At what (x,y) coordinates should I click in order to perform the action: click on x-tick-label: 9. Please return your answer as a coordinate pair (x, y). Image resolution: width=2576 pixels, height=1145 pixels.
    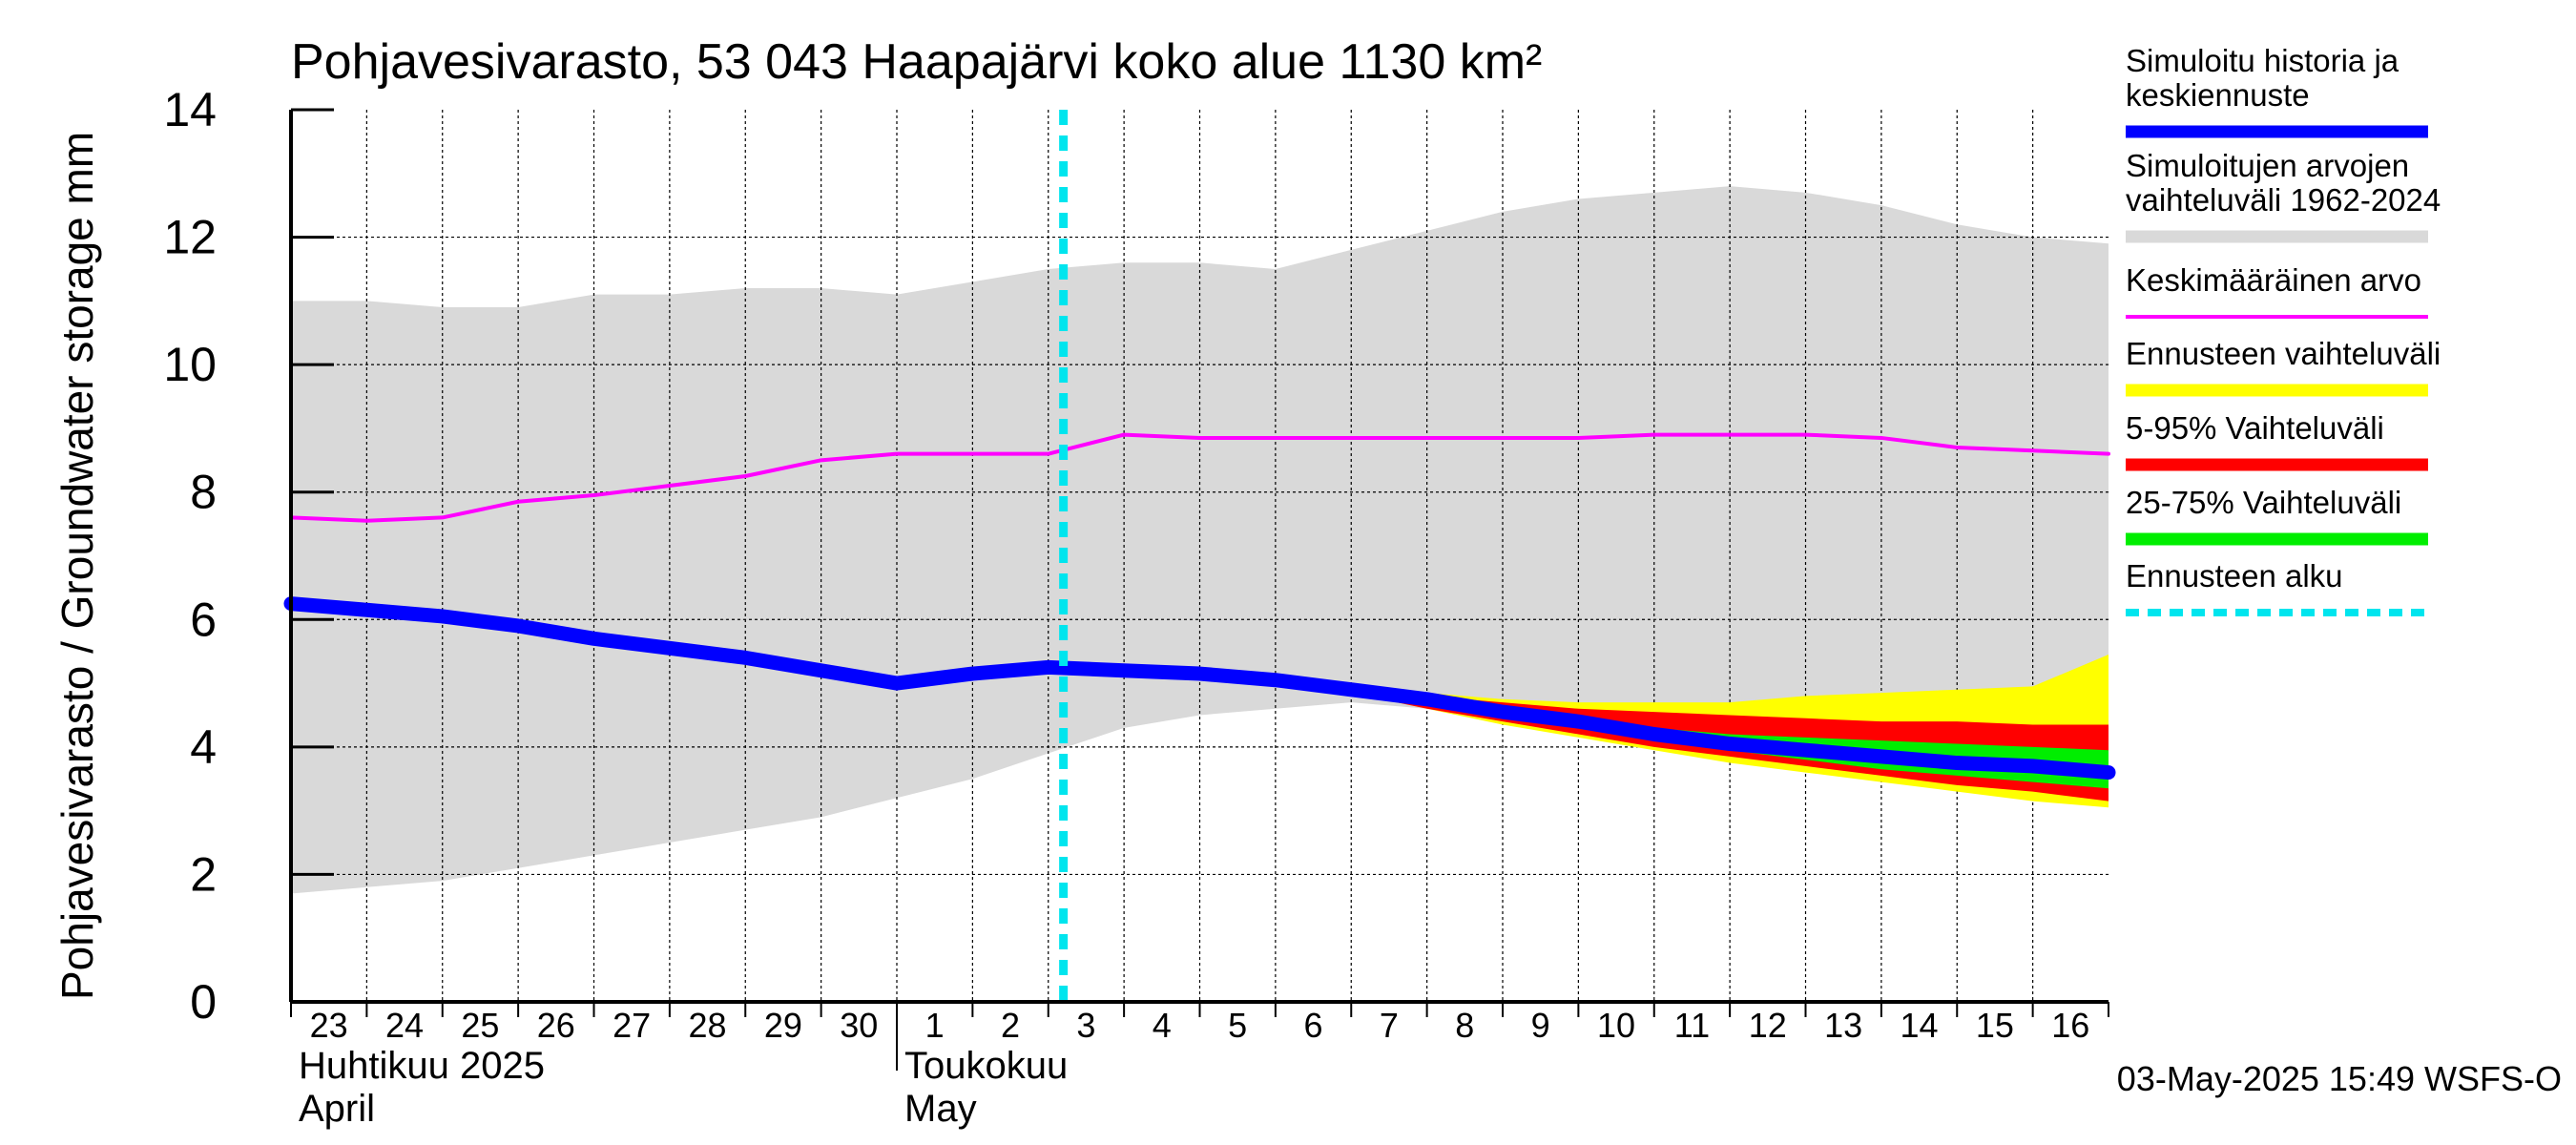
    Looking at the image, I should click on (1540, 1025).